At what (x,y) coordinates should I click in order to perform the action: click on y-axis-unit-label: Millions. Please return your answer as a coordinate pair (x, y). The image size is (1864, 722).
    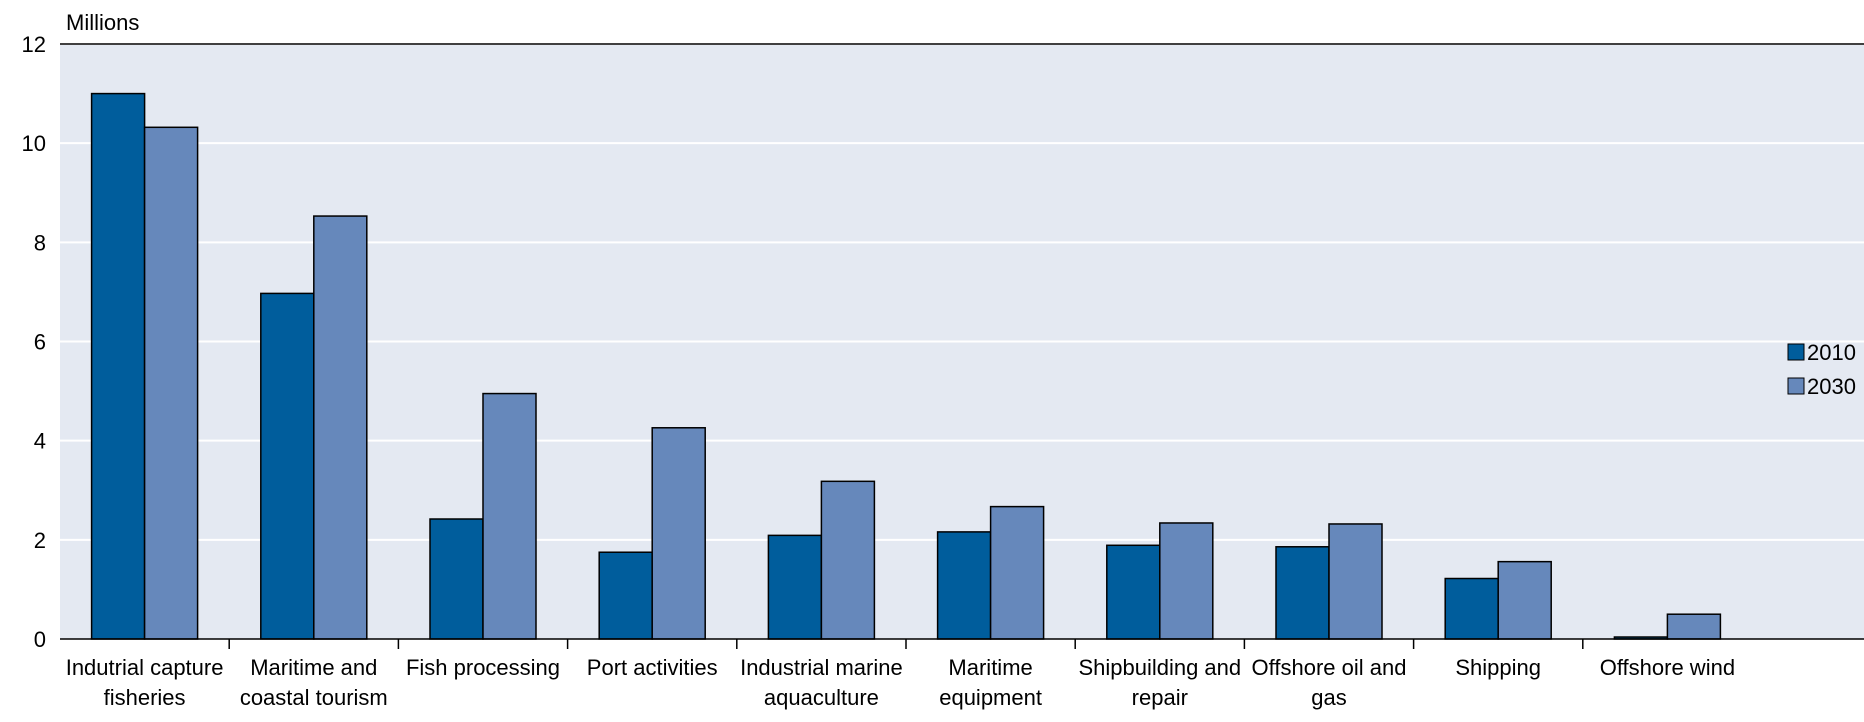
    Looking at the image, I should click on (102, 22).